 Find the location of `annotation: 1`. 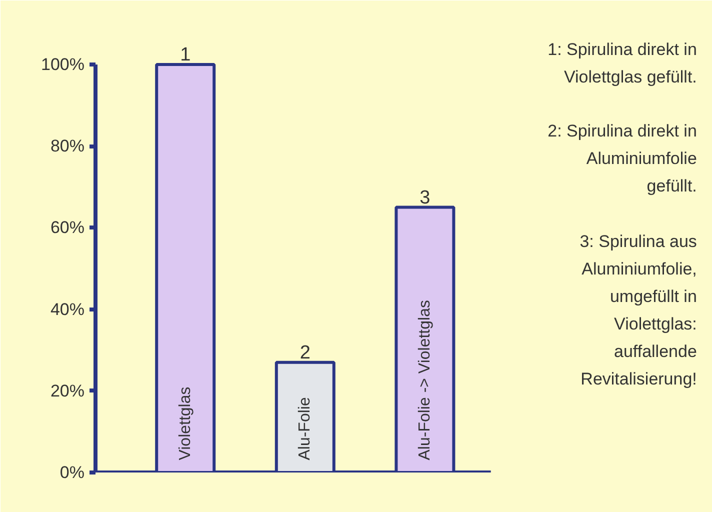

annotation: 1 is located at coordinates (185, 55).